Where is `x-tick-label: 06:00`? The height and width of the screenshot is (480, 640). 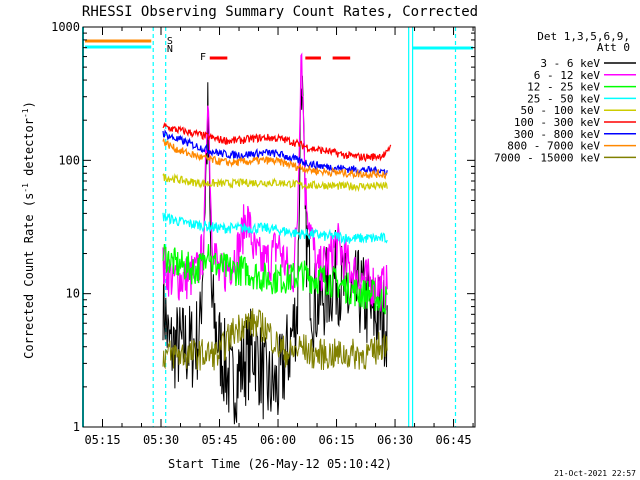 x-tick-label: 06:00 is located at coordinates (278, 440).